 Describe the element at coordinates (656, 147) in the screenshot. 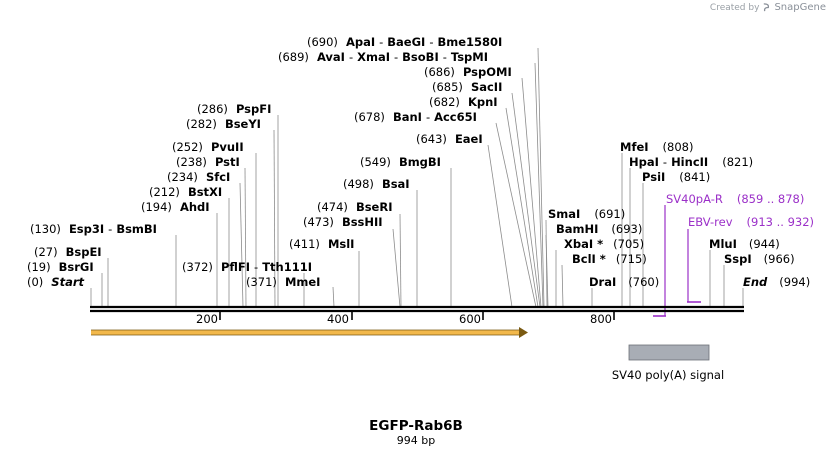

I see `site-label: MfeI (808)` at that location.